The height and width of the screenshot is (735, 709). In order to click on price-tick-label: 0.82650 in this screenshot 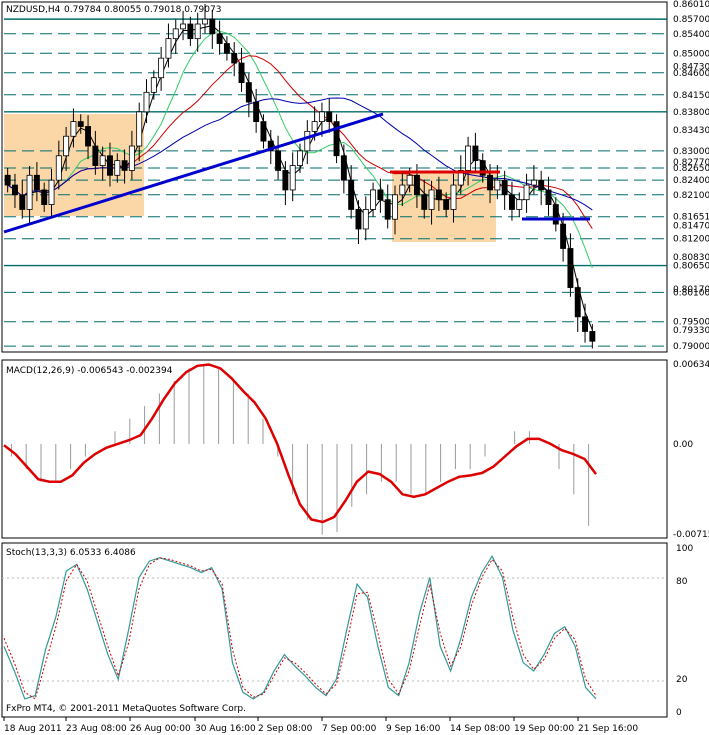, I will do `click(691, 169)`.